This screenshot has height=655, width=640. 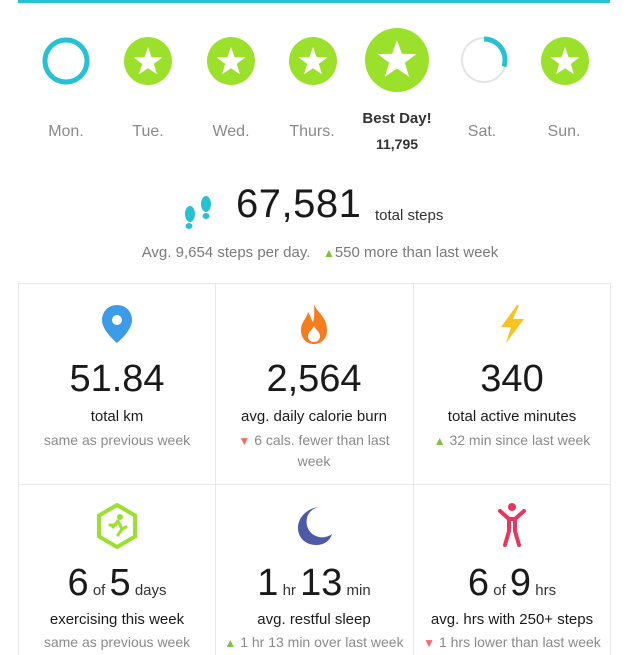 What do you see at coordinates (512, 440) in the screenshot?
I see `stat-comparison: ▲ 32 min since last week` at bounding box center [512, 440].